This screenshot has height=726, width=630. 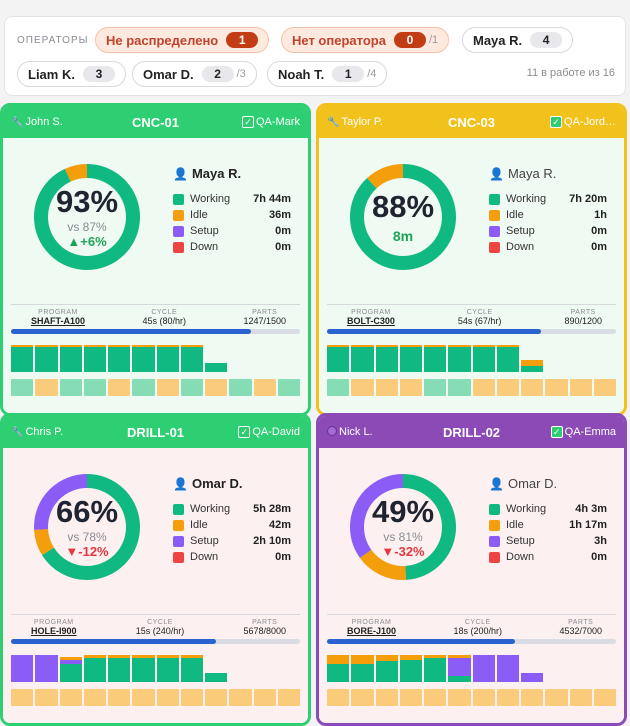 I want to click on technician-name: Chris P., so click(x=44, y=432).